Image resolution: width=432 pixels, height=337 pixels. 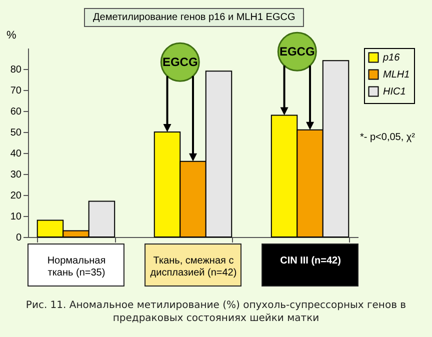 What do you see at coordinates (16, 112) in the screenshot?
I see `y-tick-label: 60` at bounding box center [16, 112].